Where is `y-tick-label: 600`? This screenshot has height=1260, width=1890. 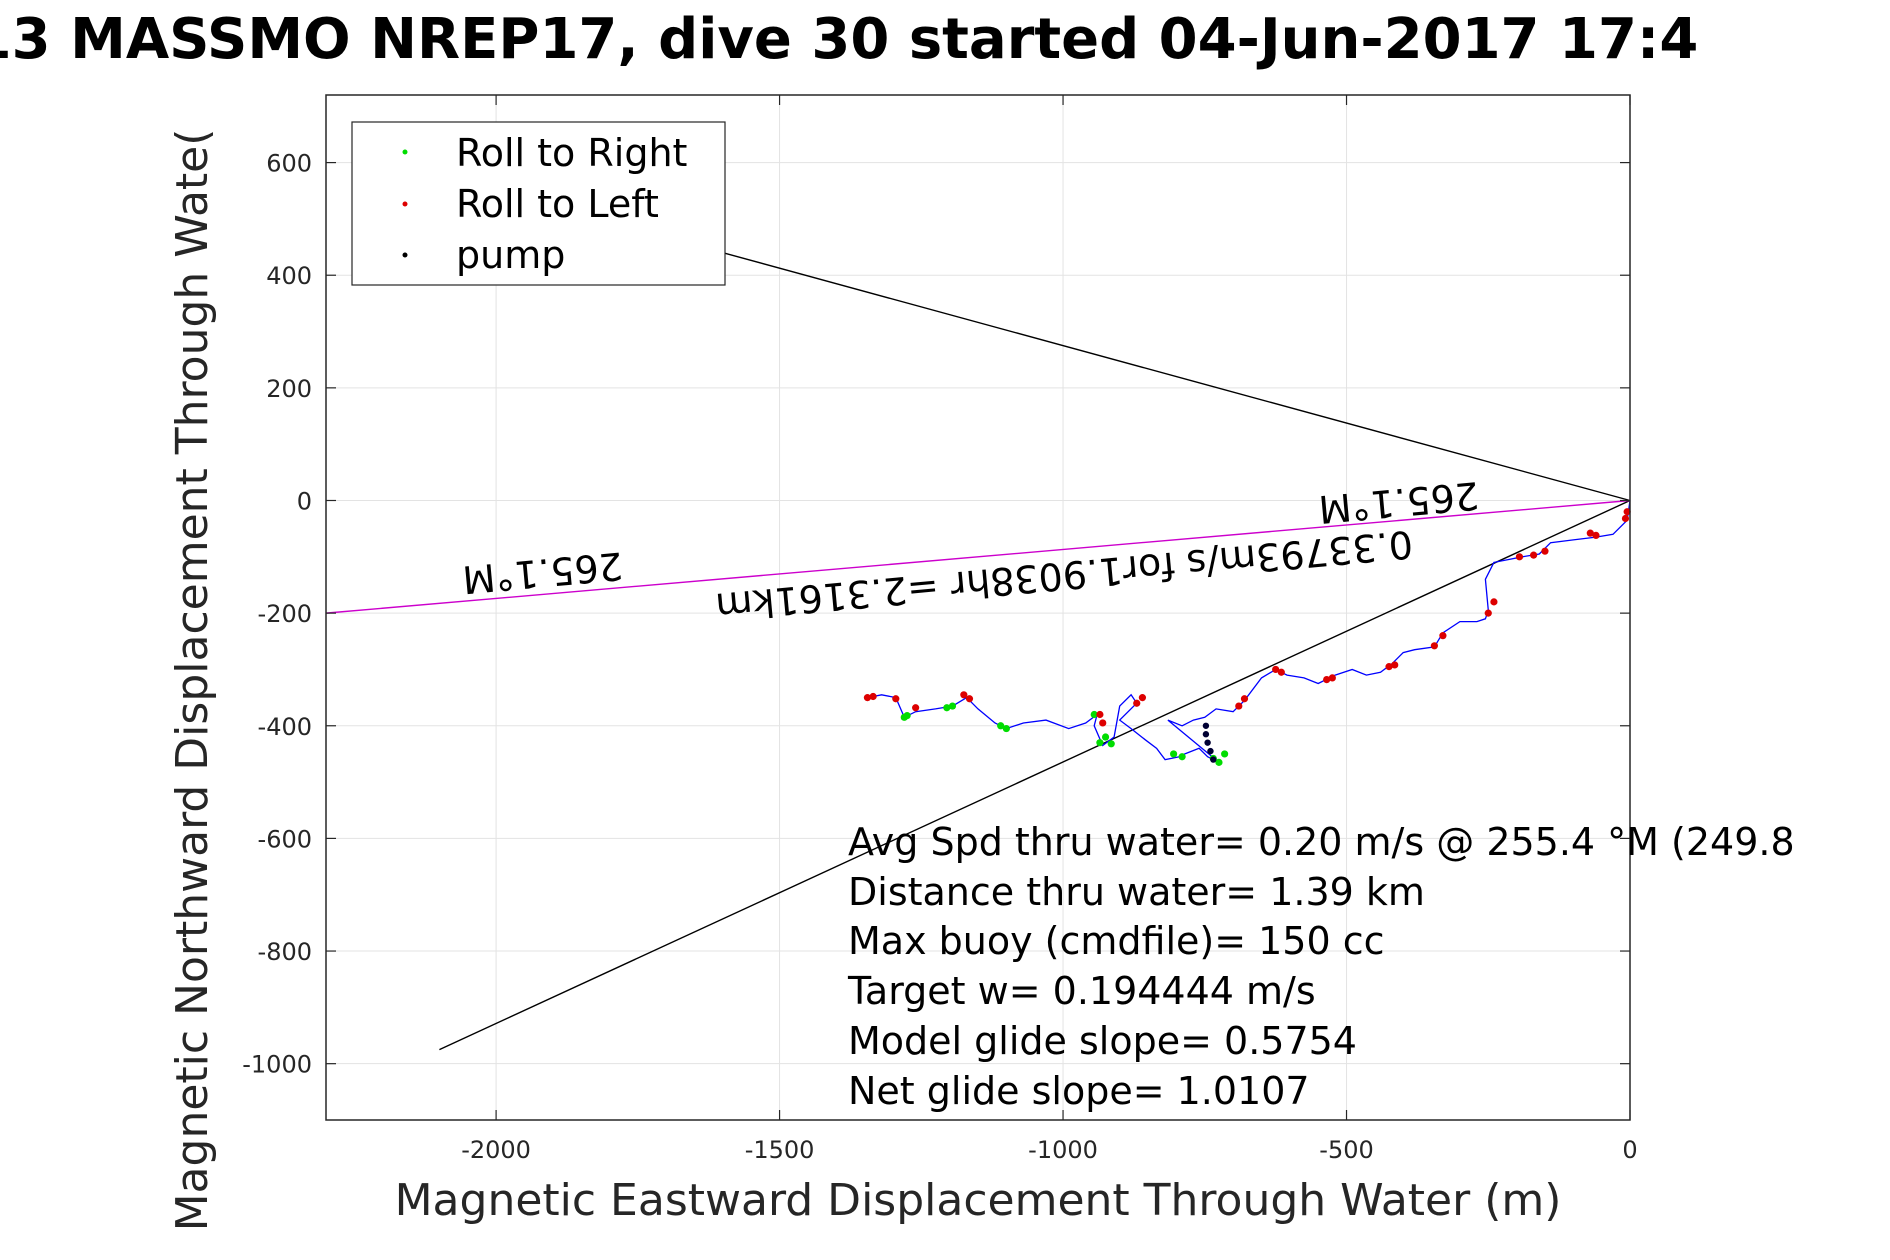
y-tick-label: 600 is located at coordinates (289, 164).